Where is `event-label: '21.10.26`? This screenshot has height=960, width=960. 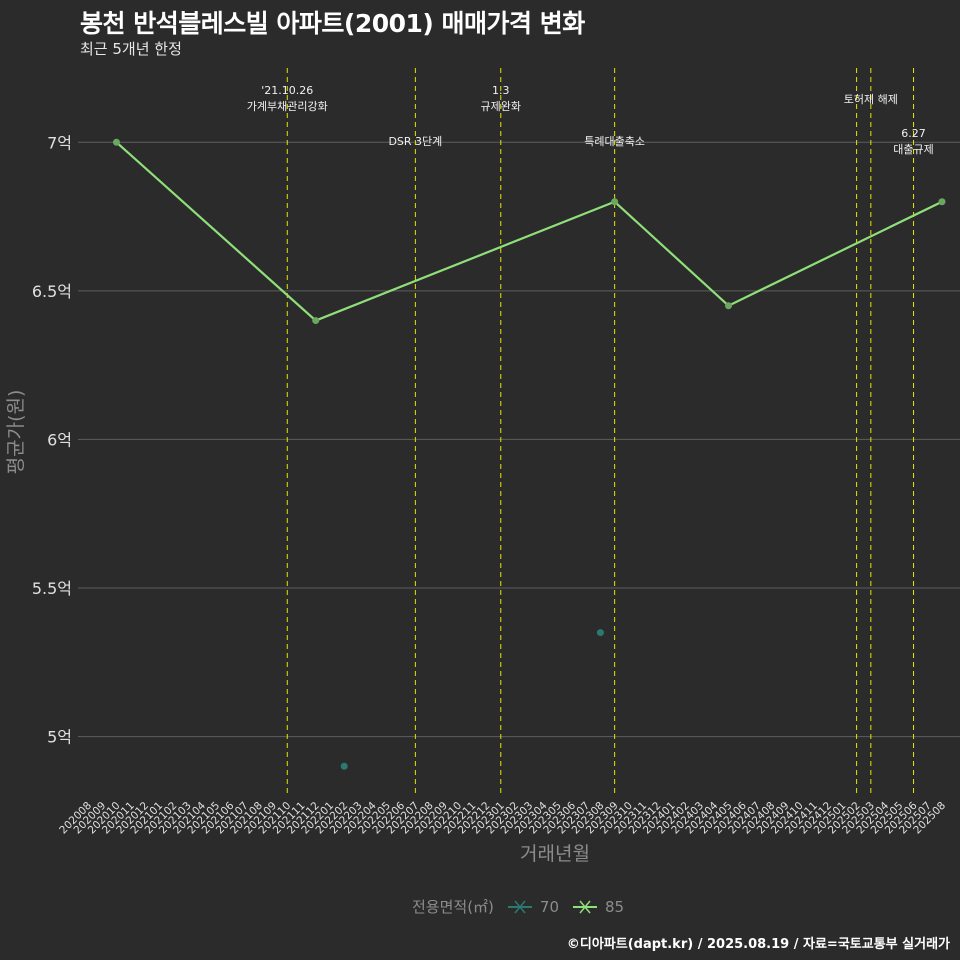 event-label: '21.10.26 is located at coordinates (287, 90).